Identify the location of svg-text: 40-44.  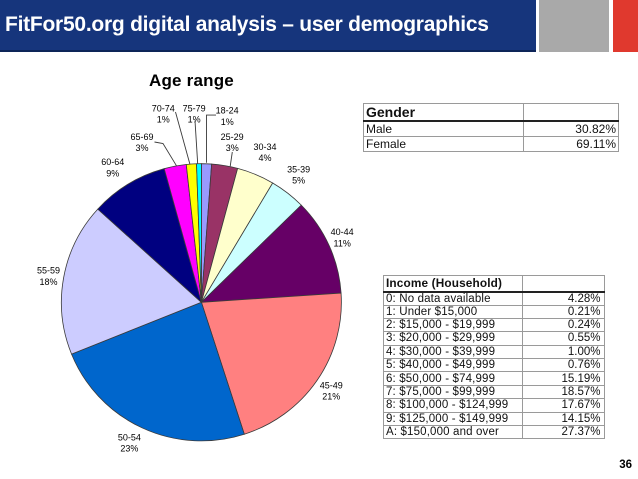
(342, 232).